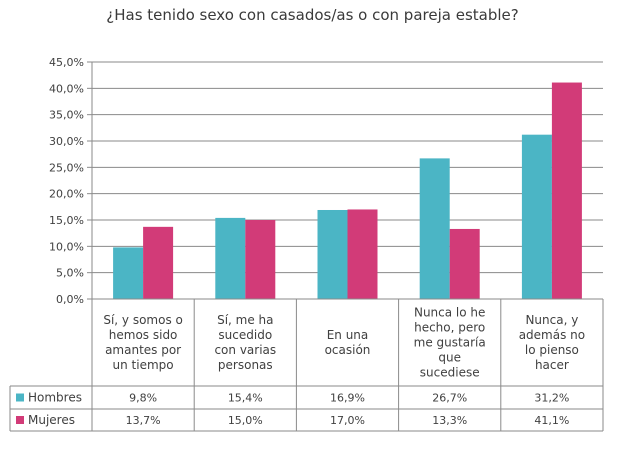 The image size is (625, 454). Describe the element at coordinates (551, 420) in the screenshot. I see `data-label: 41,1%` at that location.